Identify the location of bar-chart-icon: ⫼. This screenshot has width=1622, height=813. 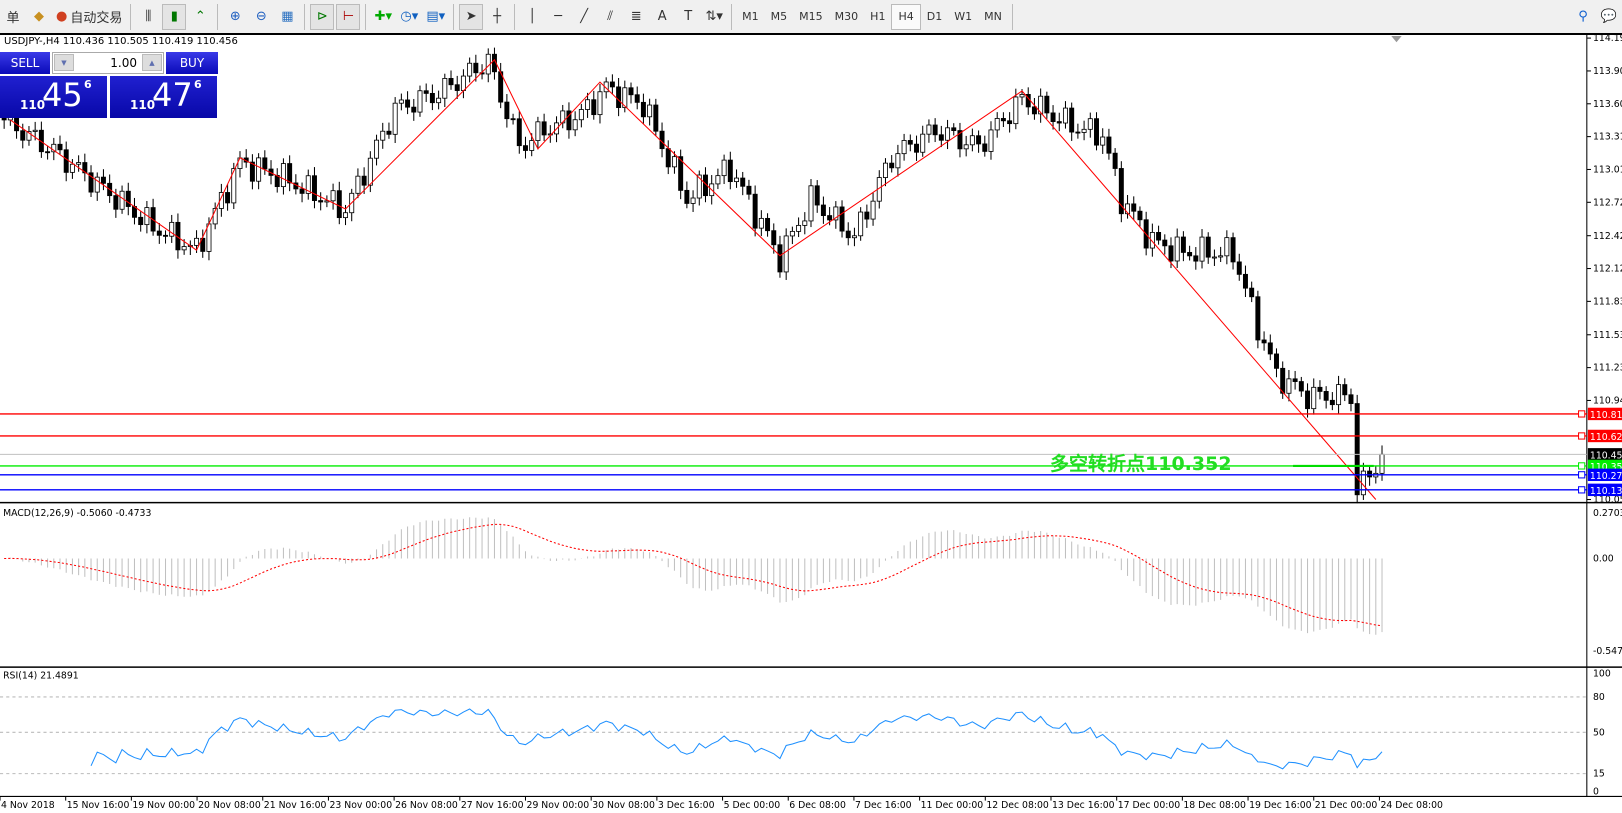
(148, 16).